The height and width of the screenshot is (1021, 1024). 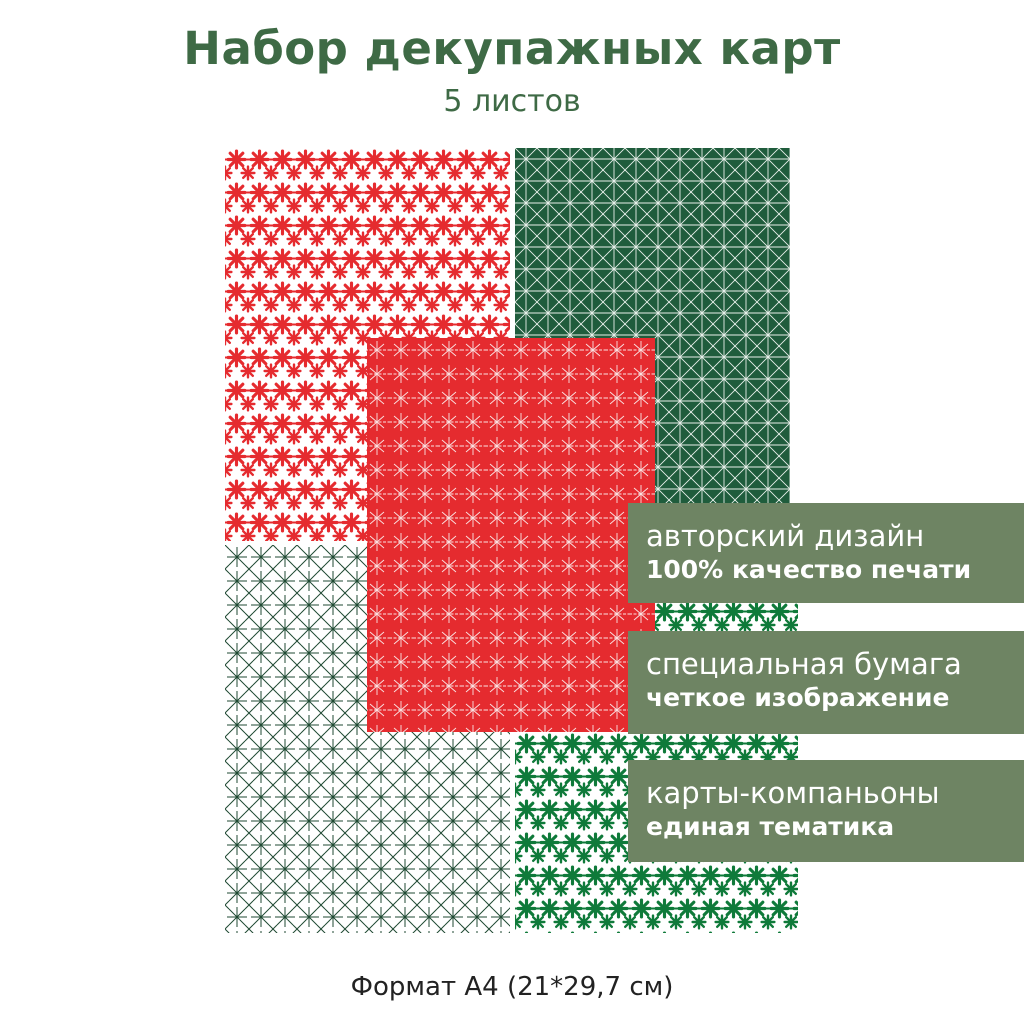 I want to click on feature-line1: авторский дизайн, so click(x=785, y=536).